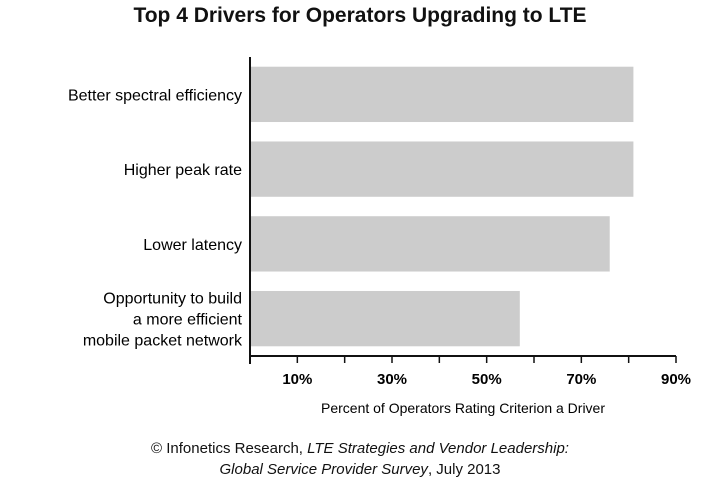  I want to click on x-tick-label: 30%, so click(392, 379).